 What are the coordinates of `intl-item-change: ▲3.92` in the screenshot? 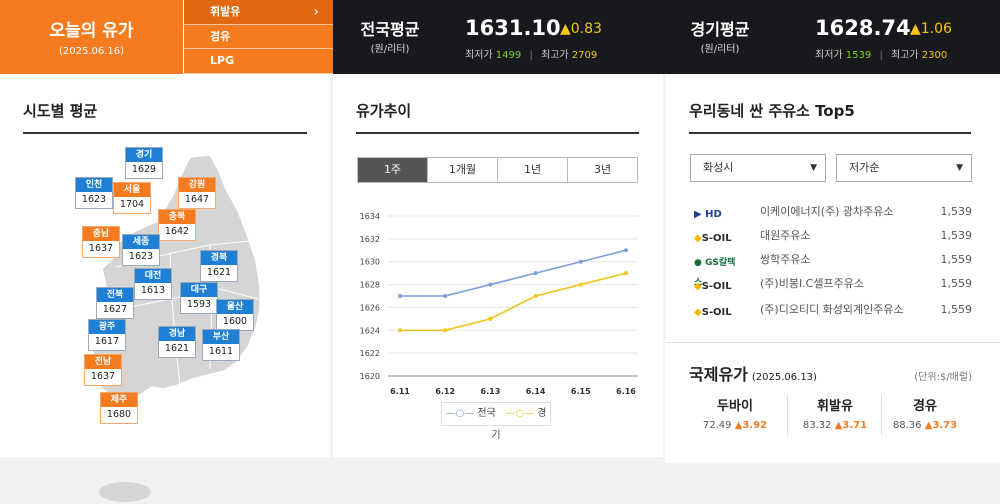 It's located at (751, 425).